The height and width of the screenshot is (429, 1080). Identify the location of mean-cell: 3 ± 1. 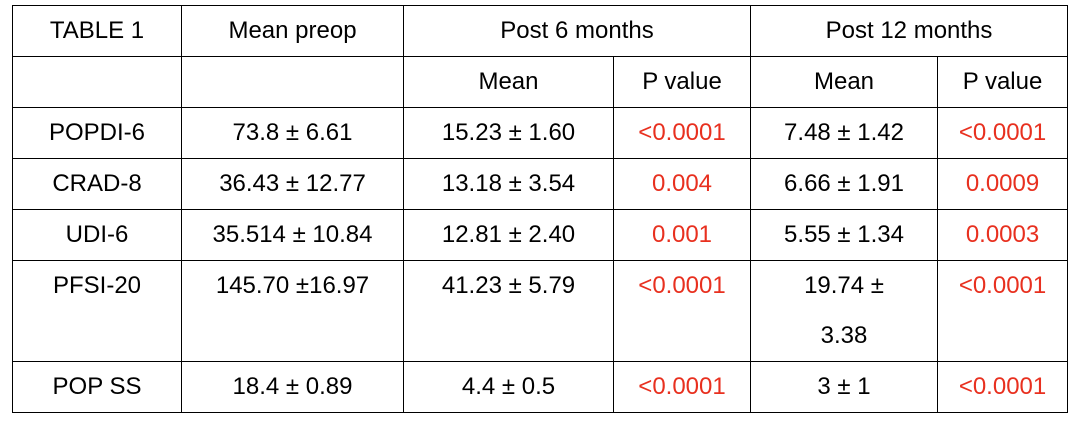
(844, 387).